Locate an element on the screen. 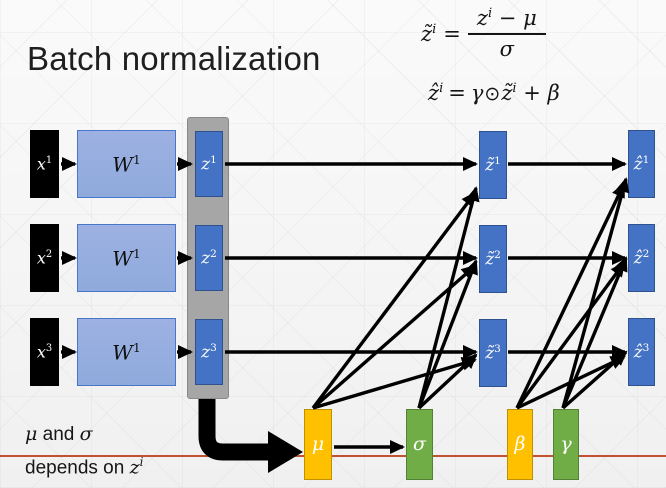  accent-divider-line is located at coordinates (333, 456).